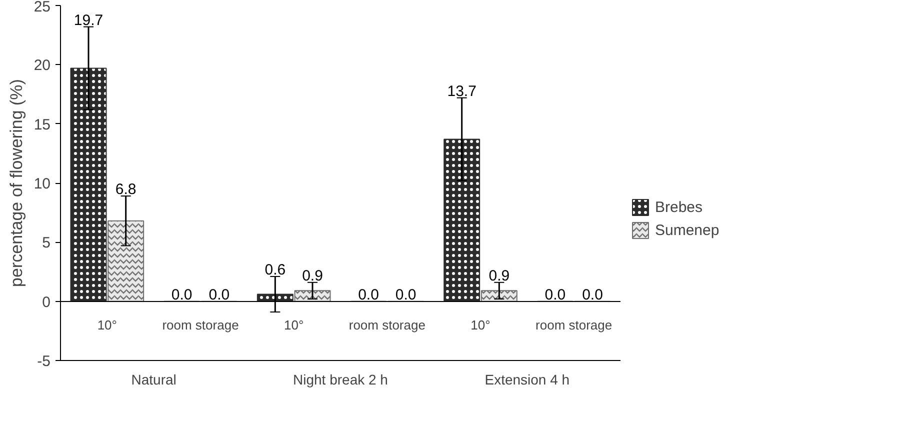 The width and height of the screenshot is (920, 437). What do you see at coordinates (275, 269) in the screenshot?
I see `data-label: 0.6` at bounding box center [275, 269].